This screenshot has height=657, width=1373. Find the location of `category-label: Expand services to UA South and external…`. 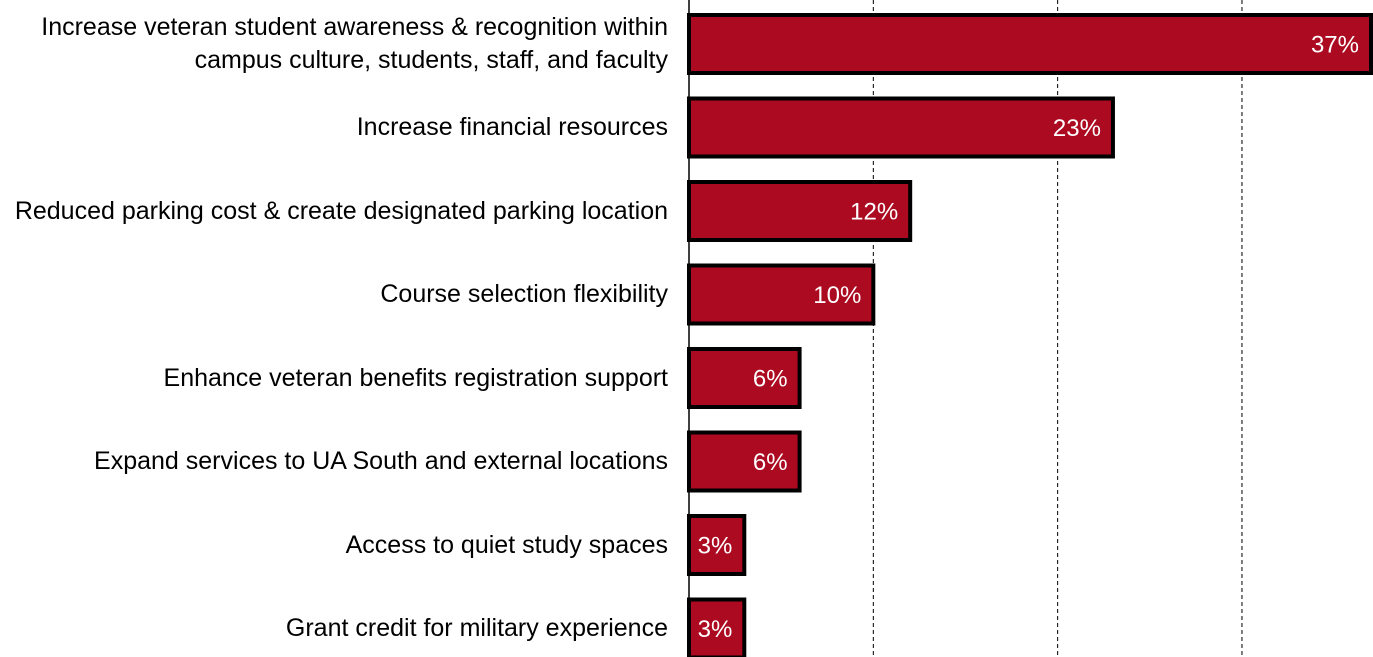

category-label: Expand services to UA South and external… is located at coordinates (381, 461).